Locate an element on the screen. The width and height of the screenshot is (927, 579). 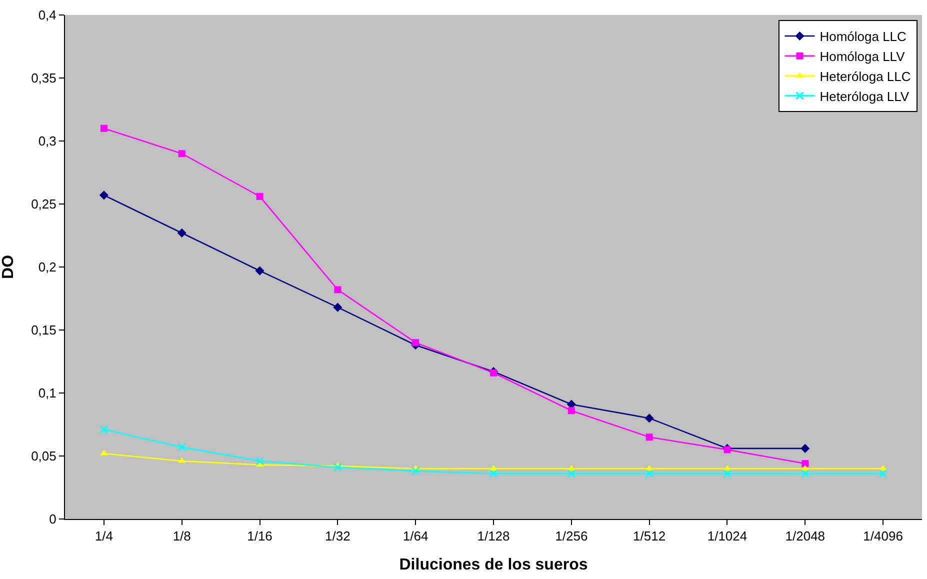
legend-label: Homóloga LLV is located at coordinates (863, 56).